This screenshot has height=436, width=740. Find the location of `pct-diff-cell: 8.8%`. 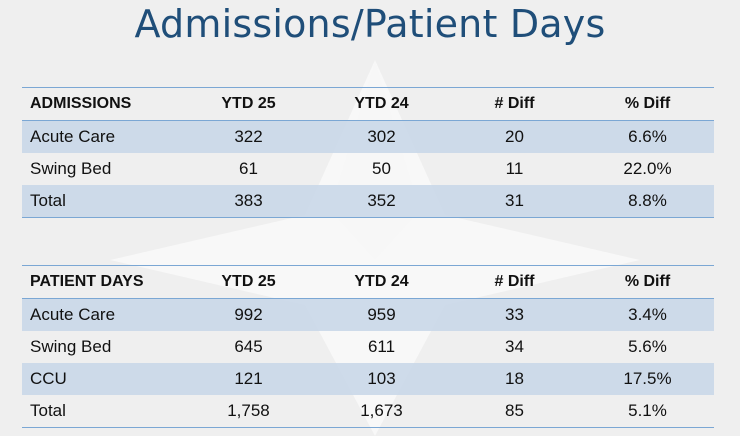

pct-diff-cell: 8.8% is located at coordinates (647, 200).